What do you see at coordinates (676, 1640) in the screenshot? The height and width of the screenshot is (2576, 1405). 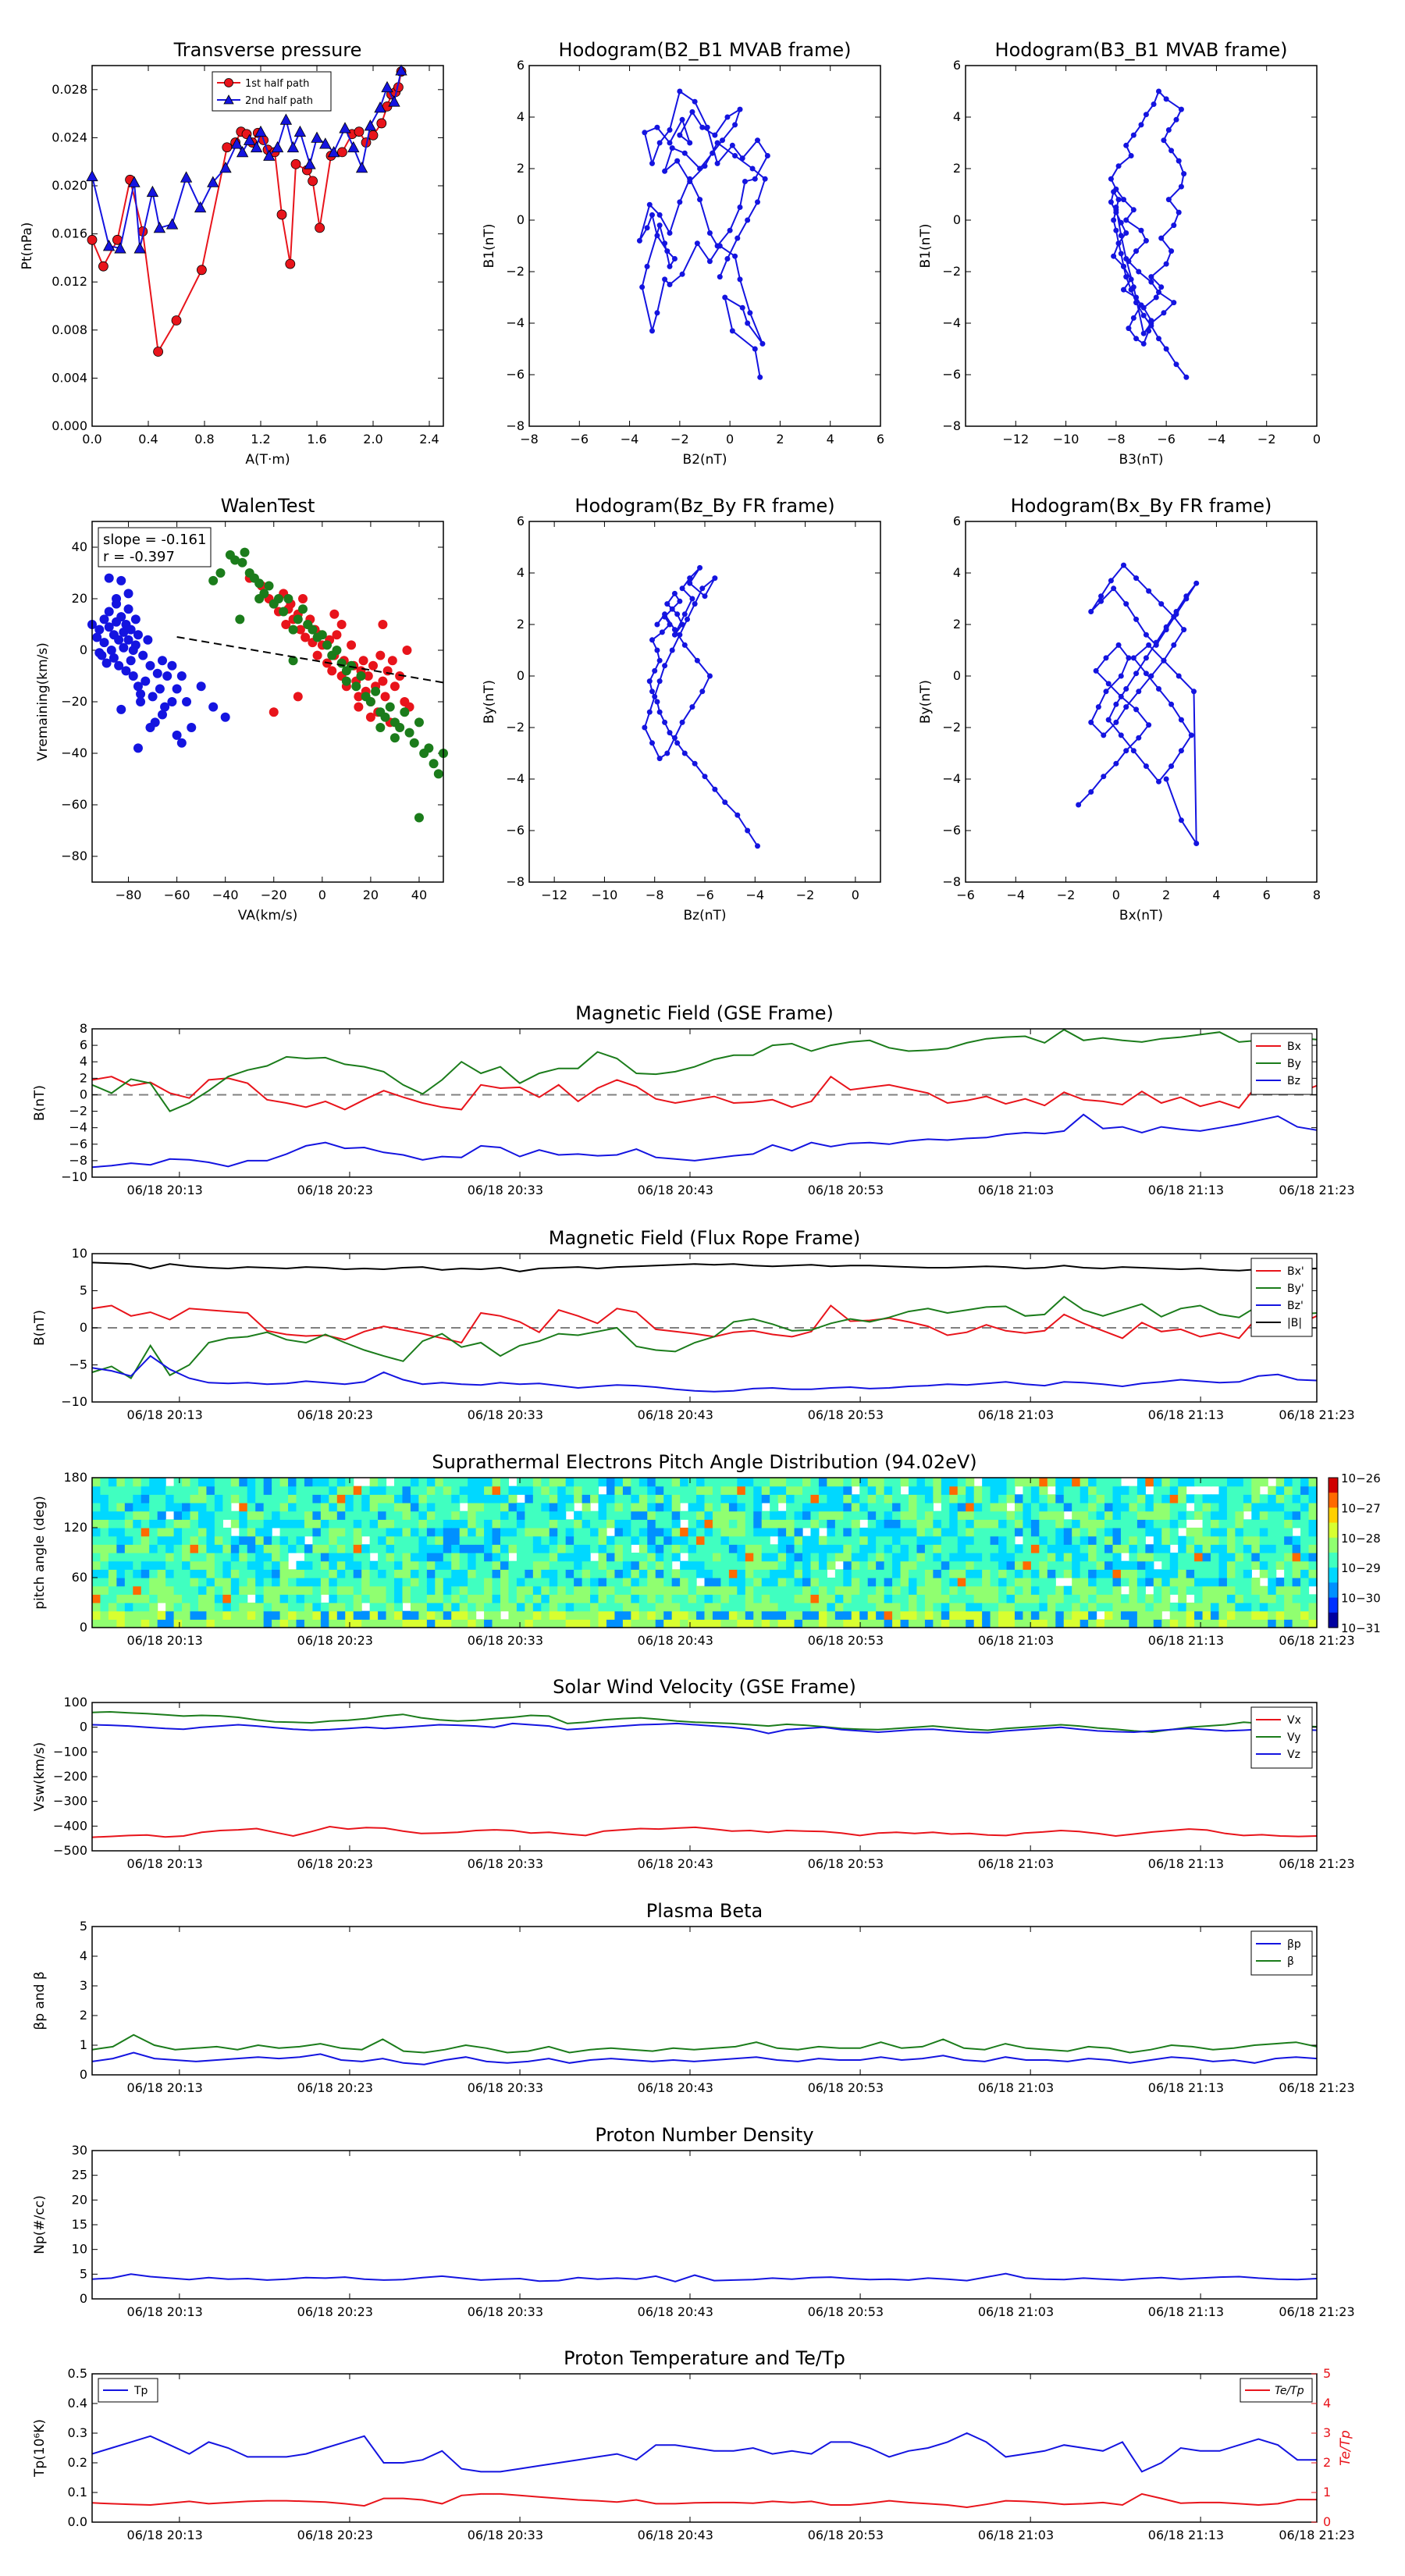 I see `x-tick-label: 06/18 20:43` at bounding box center [676, 1640].